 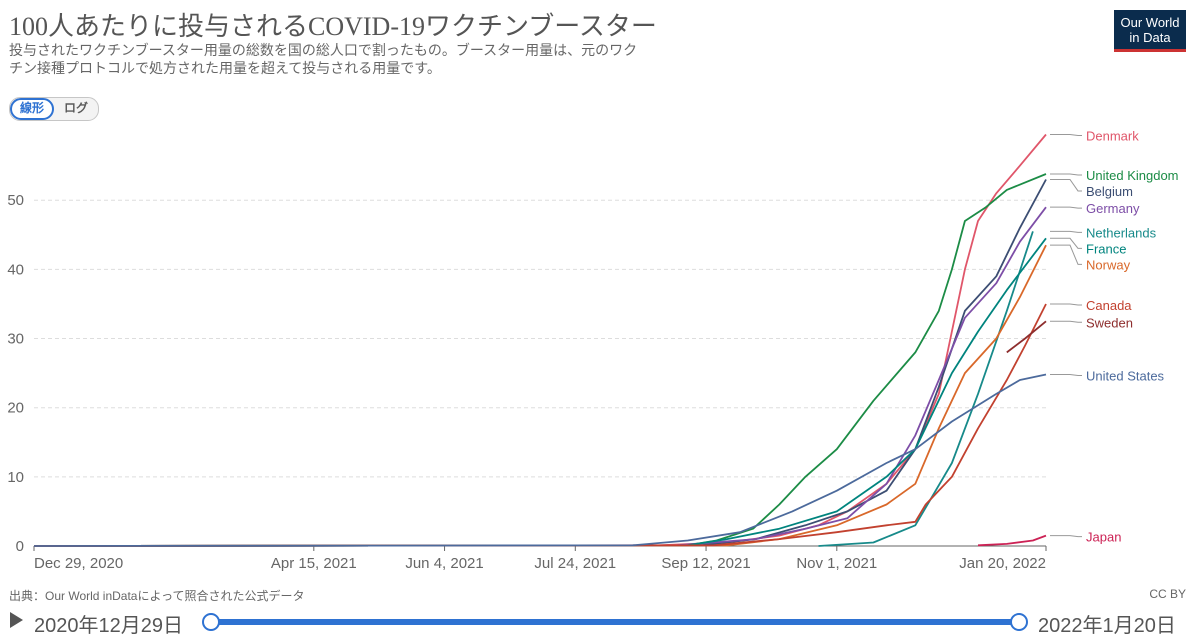 What do you see at coordinates (15, 200) in the screenshot?
I see `y-tick-label: 50` at bounding box center [15, 200].